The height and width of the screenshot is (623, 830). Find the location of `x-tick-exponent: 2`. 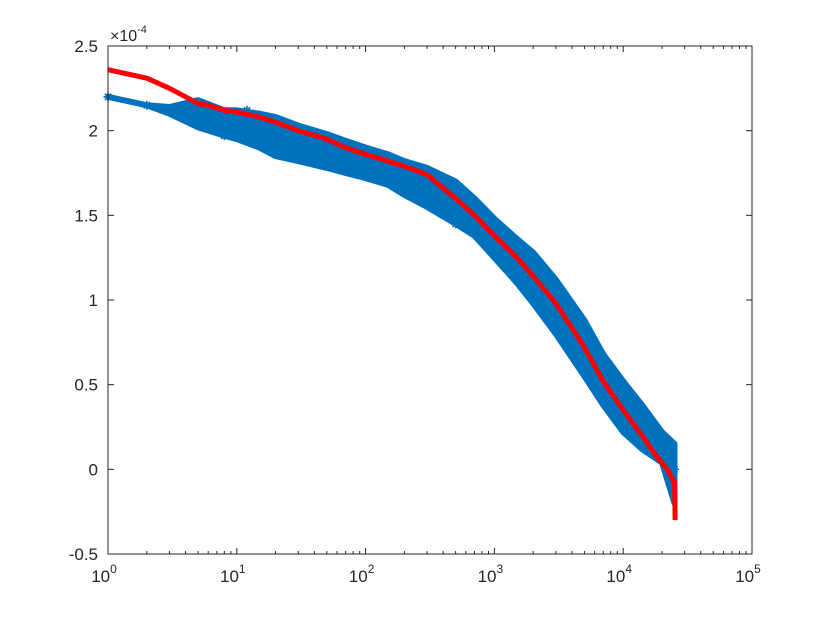

x-tick-exponent: 2 is located at coordinates (371, 569).